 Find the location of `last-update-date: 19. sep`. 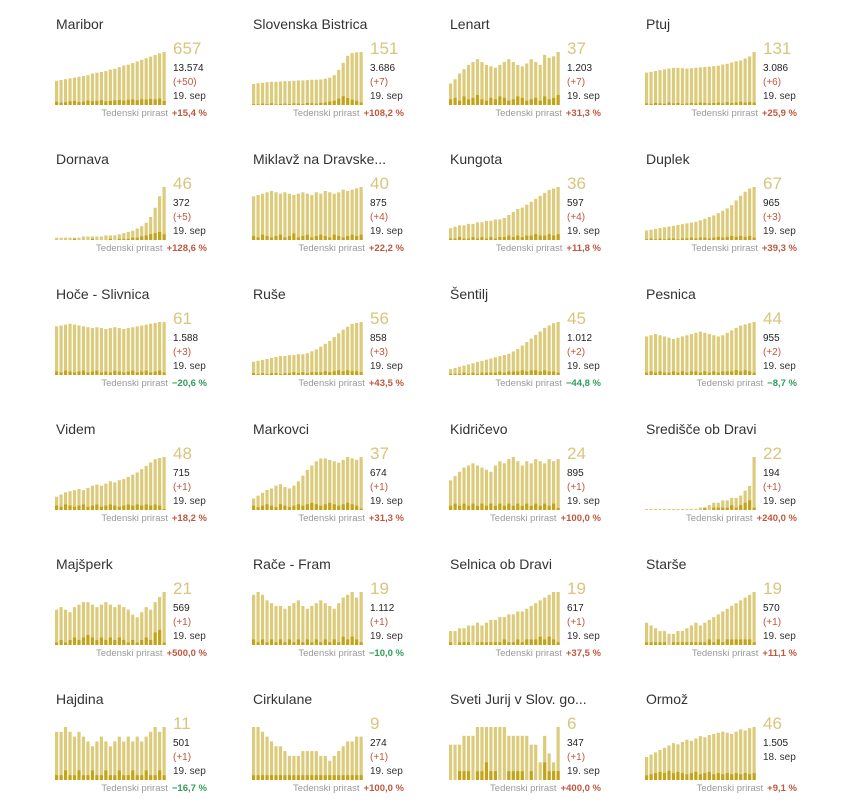

last-update-date: 19. sep is located at coordinates (189, 96).